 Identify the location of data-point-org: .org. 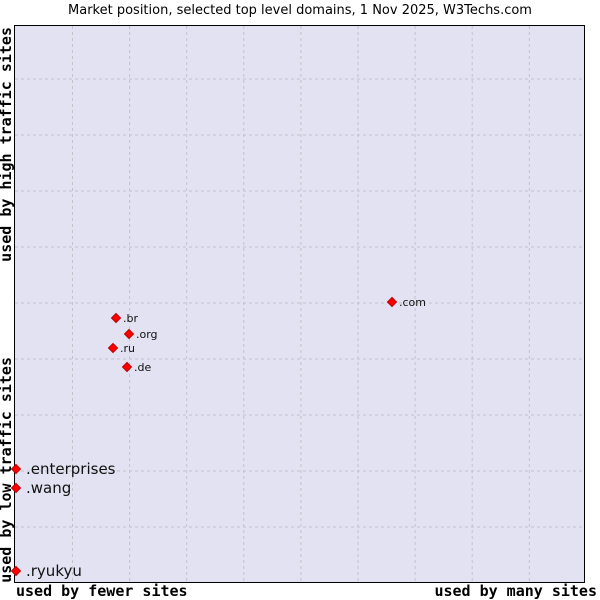
(140, 334).